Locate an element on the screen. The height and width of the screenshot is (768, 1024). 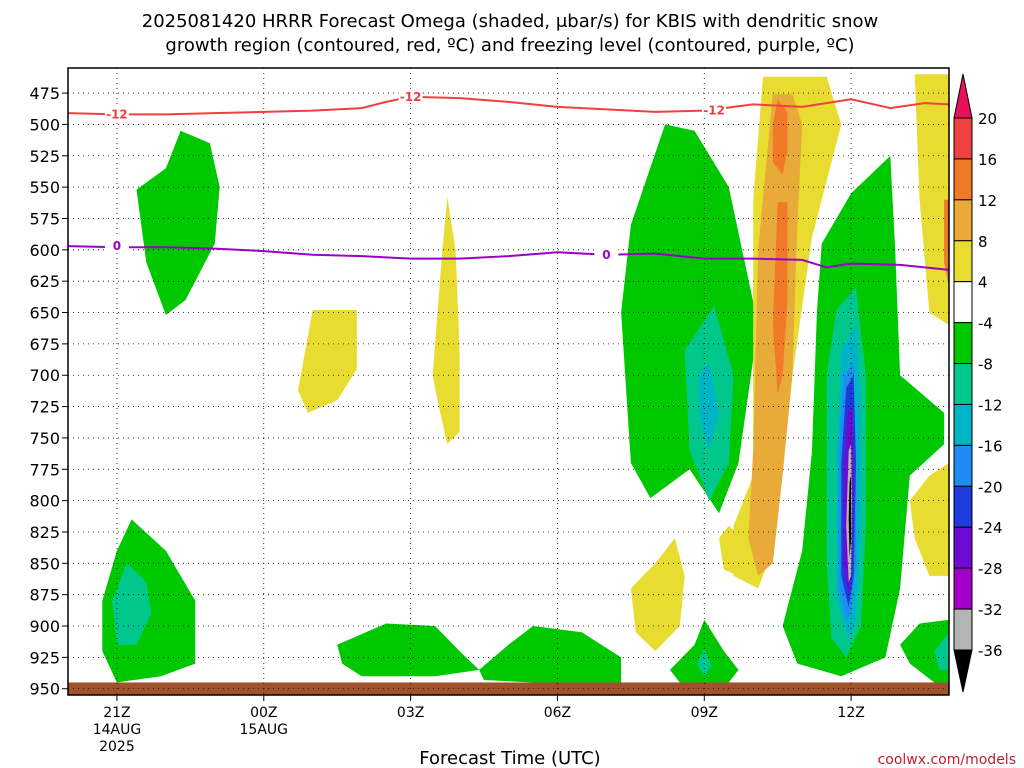
colorbar-label: 20 is located at coordinates (987, 119).